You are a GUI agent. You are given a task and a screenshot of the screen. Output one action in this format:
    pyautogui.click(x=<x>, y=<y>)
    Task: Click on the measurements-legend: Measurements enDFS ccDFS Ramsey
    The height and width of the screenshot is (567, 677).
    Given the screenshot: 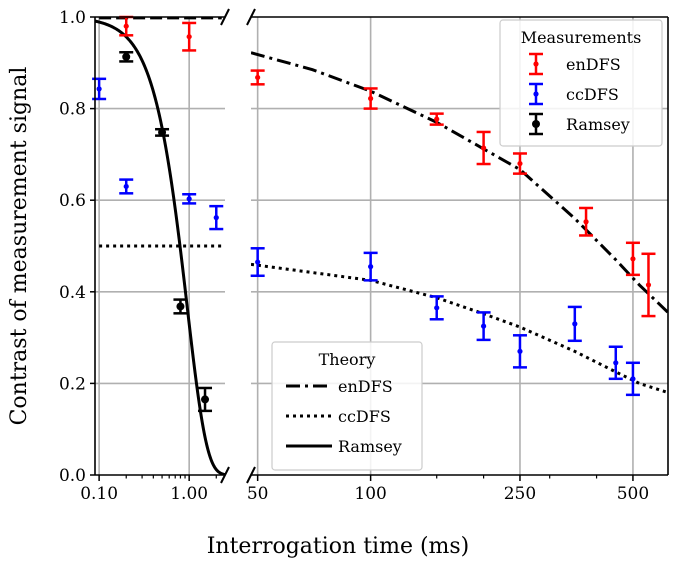 What is the action you would take?
    pyautogui.click(x=581, y=83)
    